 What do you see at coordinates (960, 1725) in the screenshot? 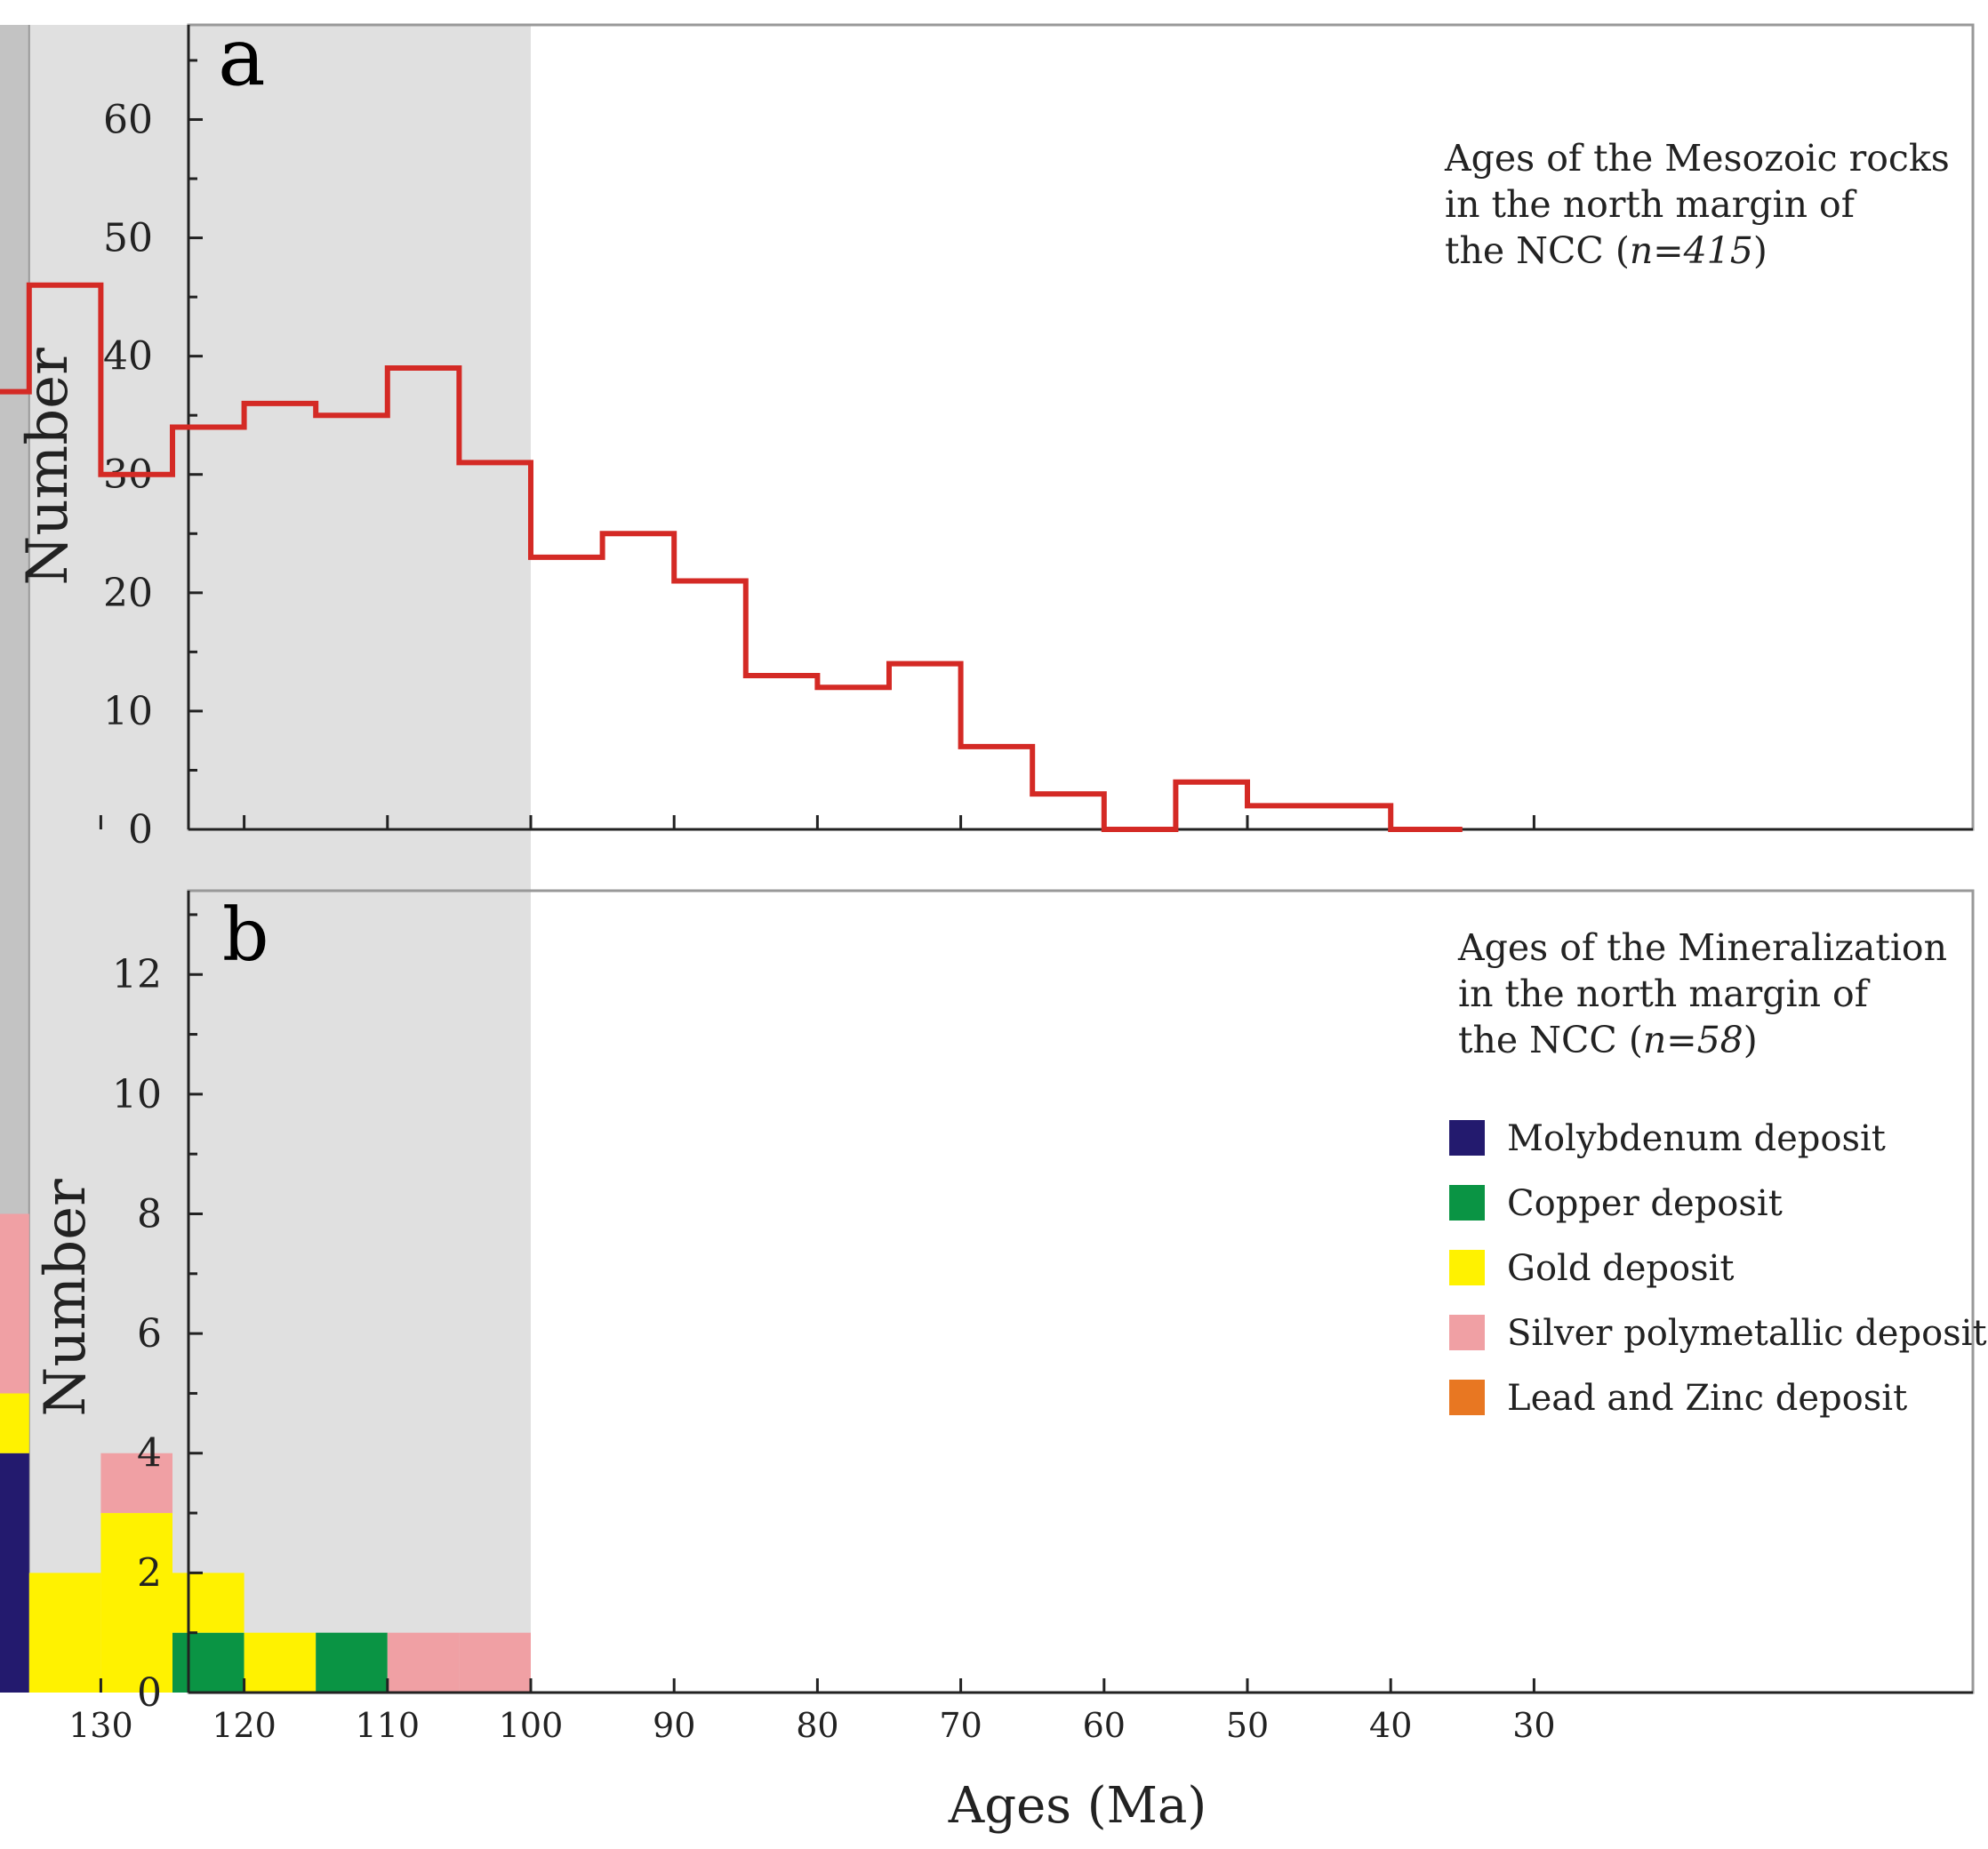
I see `x-tick-label: 70` at bounding box center [960, 1725].